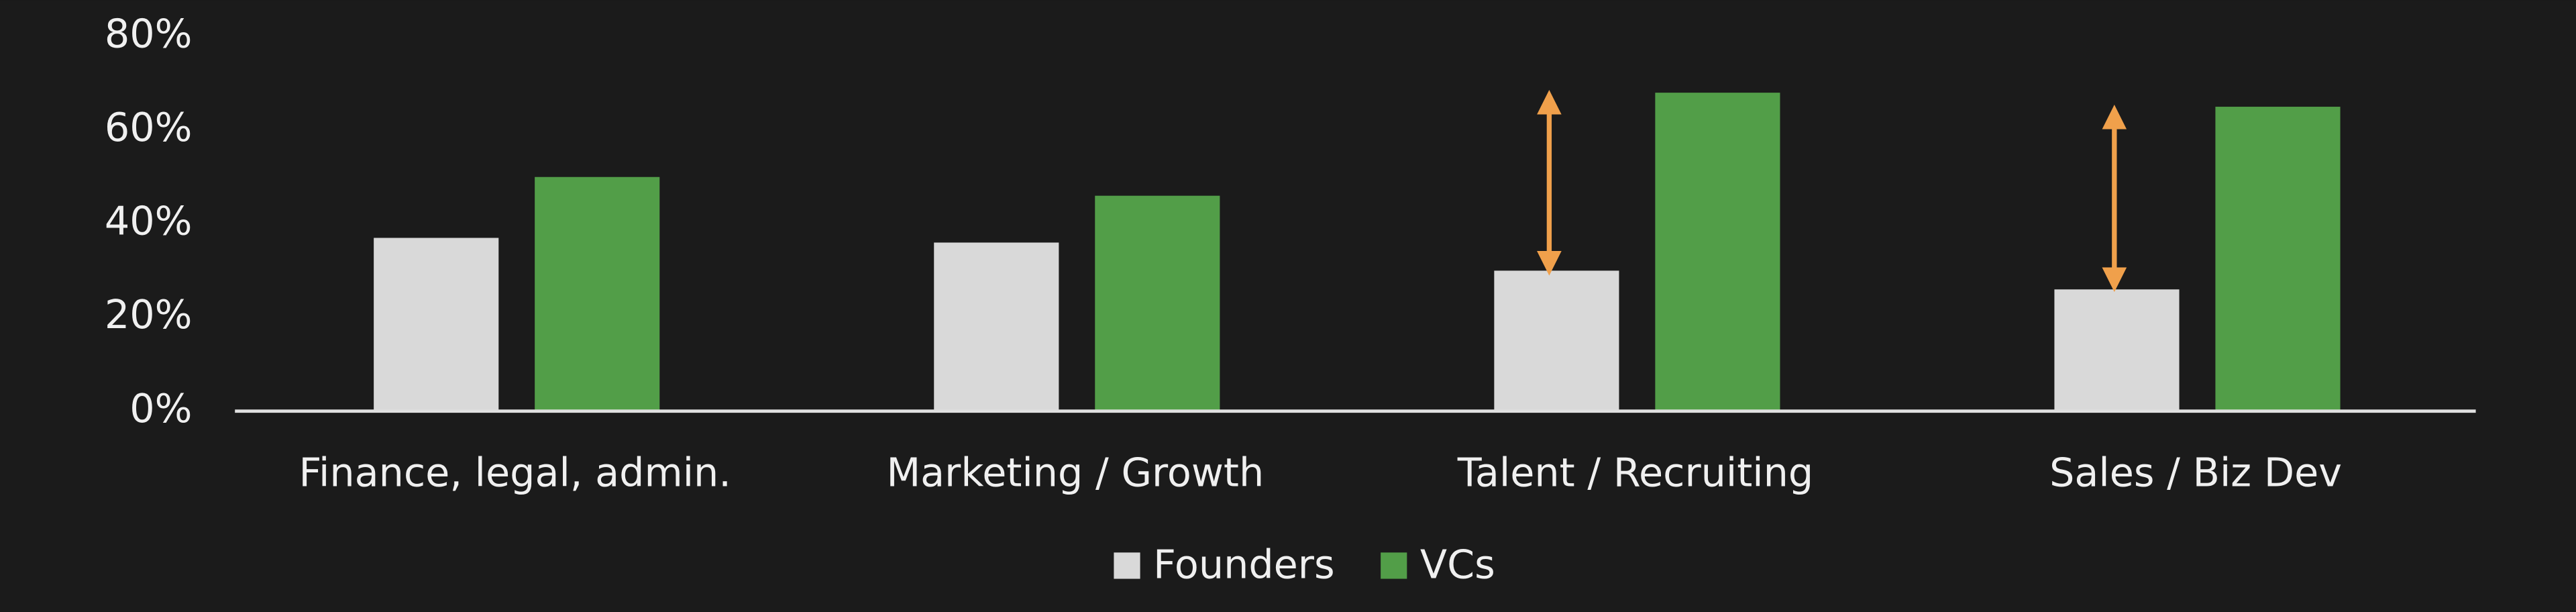 Image resolution: width=2576 pixels, height=612 pixels. Describe the element at coordinates (2195, 472) in the screenshot. I see `x-tick-label: Sales / Biz Dev` at that location.